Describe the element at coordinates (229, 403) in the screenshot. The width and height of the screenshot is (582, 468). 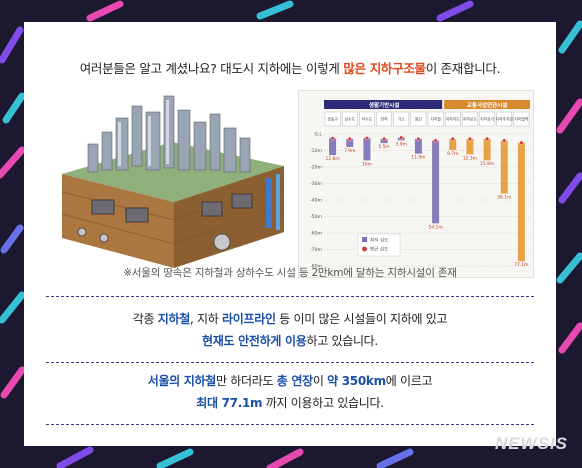
I see `text-highlight: 최대 77.1m` at that location.